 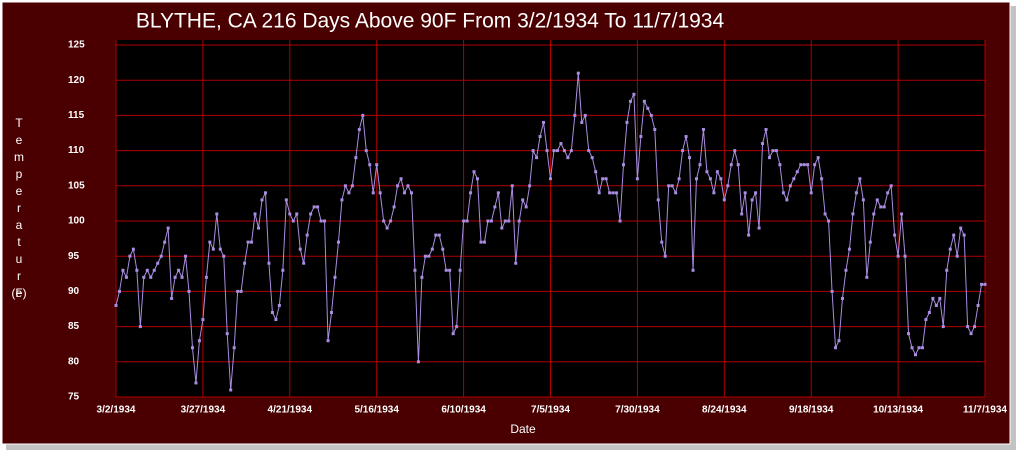 What do you see at coordinates (637, 410) in the screenshot?
I see `x-tick-label: 7/30/1934` at bounding box center [637, 410].